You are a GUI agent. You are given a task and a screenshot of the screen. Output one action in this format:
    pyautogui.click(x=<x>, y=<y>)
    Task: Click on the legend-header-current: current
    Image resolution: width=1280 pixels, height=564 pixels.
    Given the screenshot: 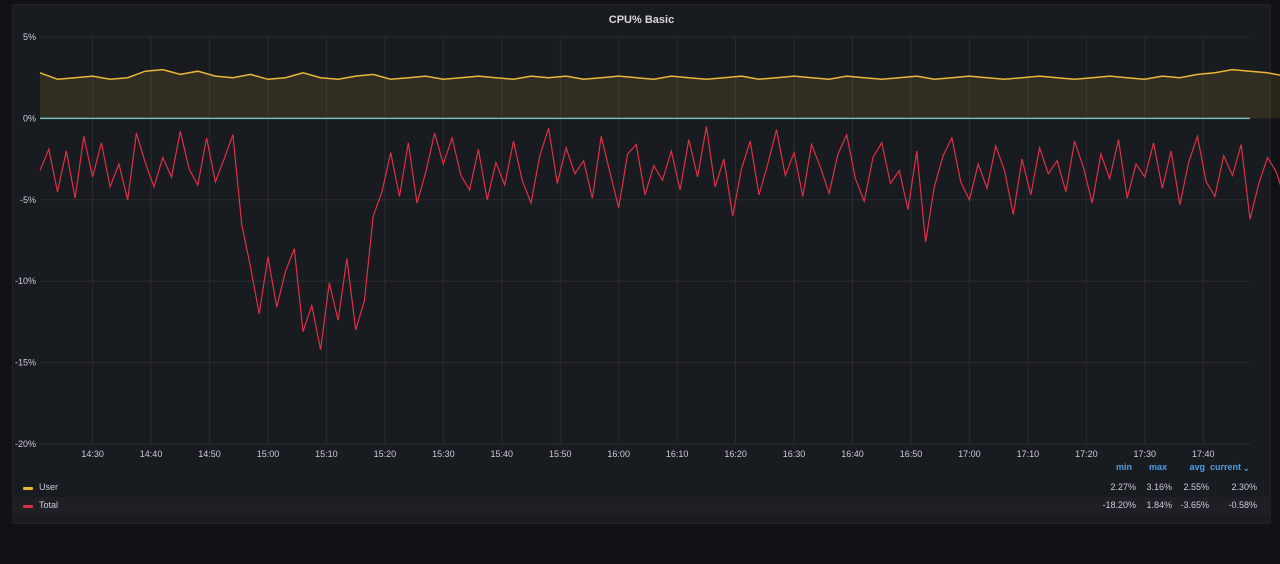 What is the action you would take?
    pyautogui.click(x=1225, y=467)
    